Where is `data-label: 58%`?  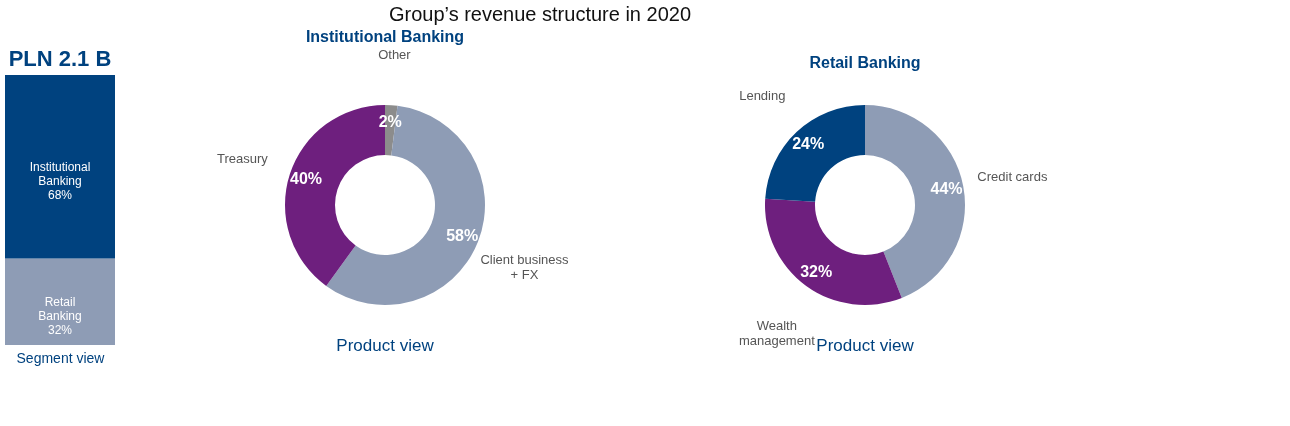 data-label: 58% is located at coordinates (462, 235).